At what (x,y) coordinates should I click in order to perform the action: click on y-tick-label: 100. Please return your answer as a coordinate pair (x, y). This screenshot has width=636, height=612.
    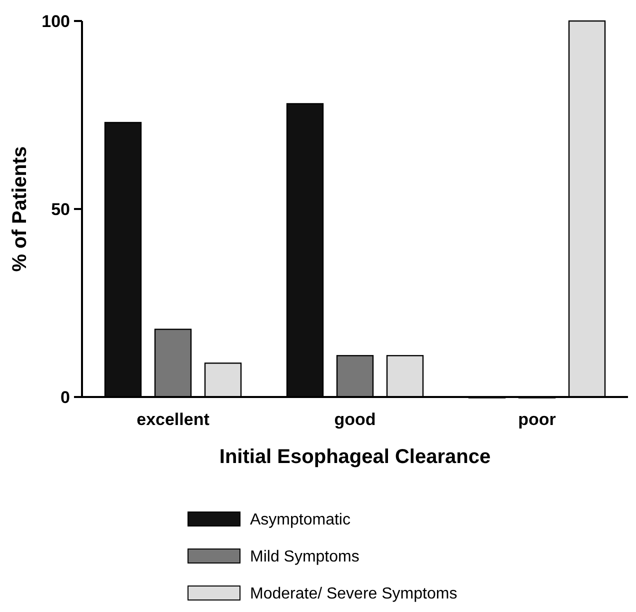
    Looking at the image, I should click on (56, 21).